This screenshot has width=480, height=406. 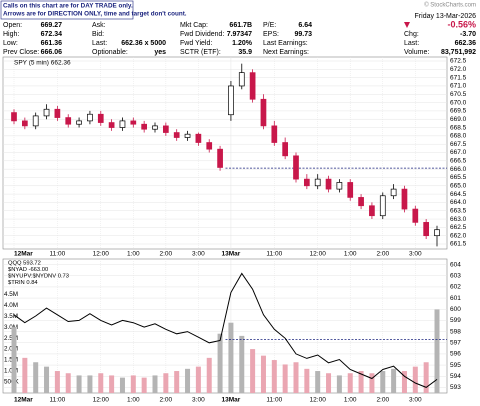 I want to click on volume-tick-label: 2.5M, so click(x=11, y=338).